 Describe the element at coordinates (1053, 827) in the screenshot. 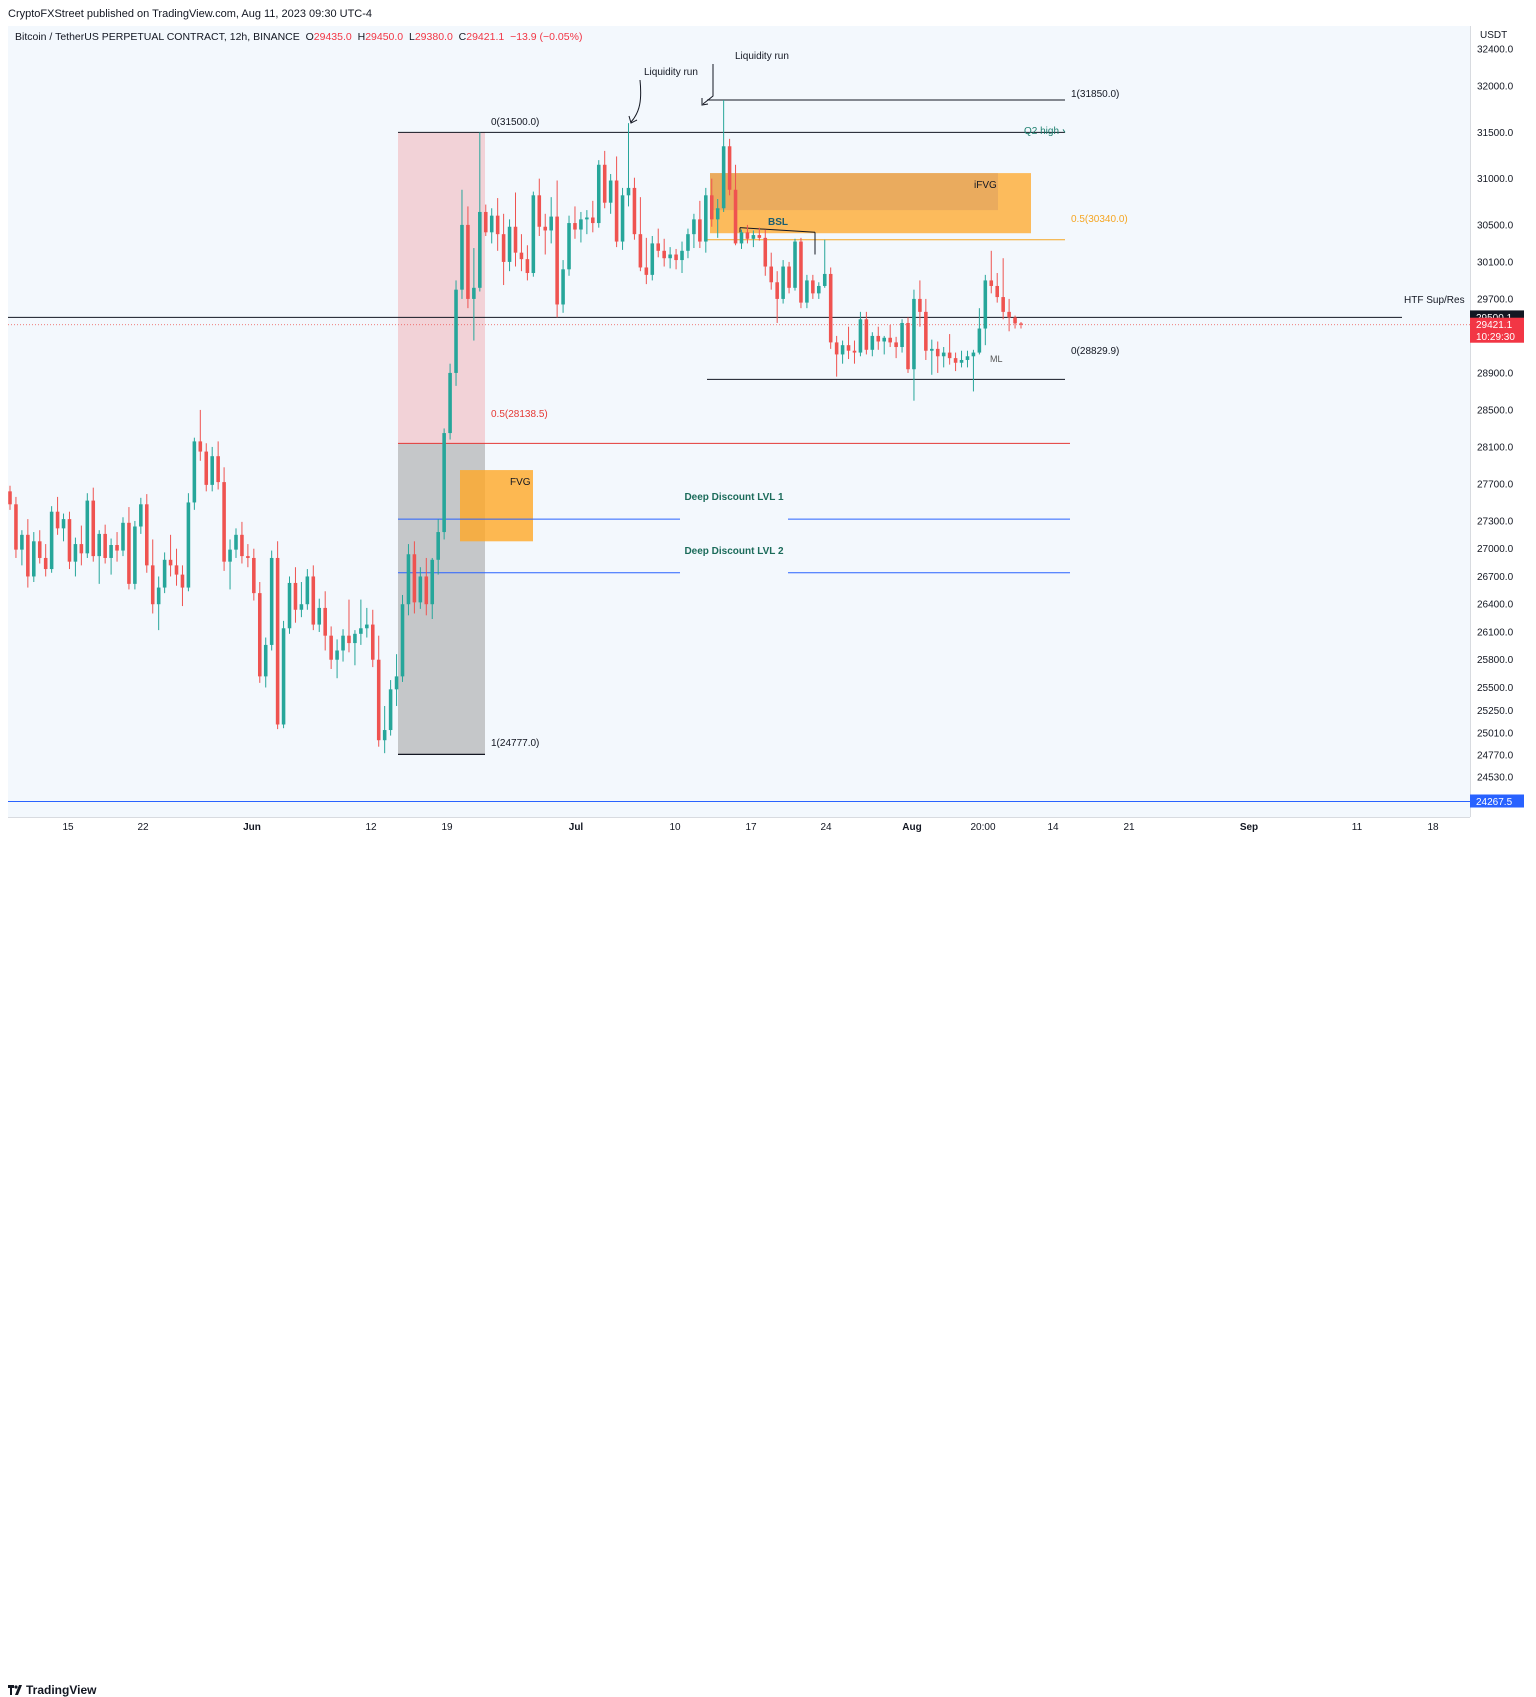

I see `time-tick-label: 14` at that location.